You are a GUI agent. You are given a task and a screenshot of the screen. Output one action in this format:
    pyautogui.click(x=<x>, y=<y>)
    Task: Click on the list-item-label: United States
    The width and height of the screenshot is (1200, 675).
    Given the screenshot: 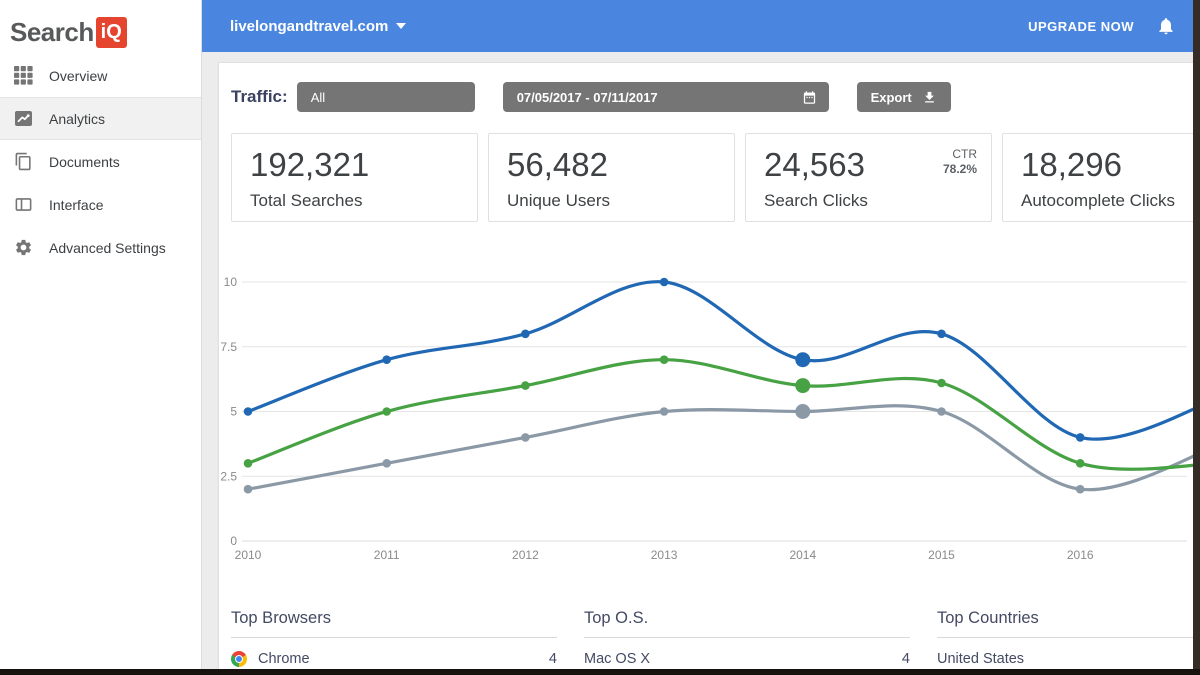 What is the action you would take?
    pyautogui.click(x=981, y=659)
    